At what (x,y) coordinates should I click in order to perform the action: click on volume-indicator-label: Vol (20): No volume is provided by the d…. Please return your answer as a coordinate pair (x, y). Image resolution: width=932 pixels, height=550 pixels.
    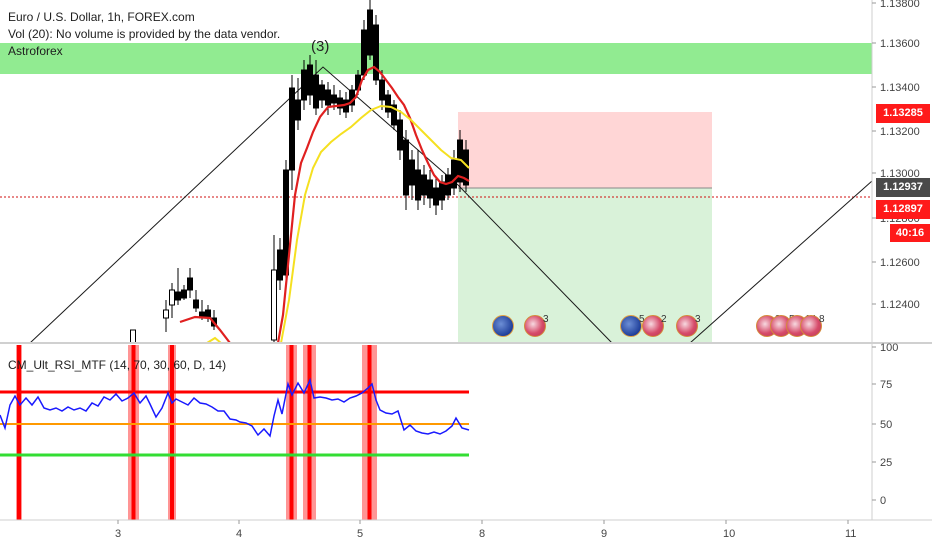
    Looking at the image, I should click on (144, 34).